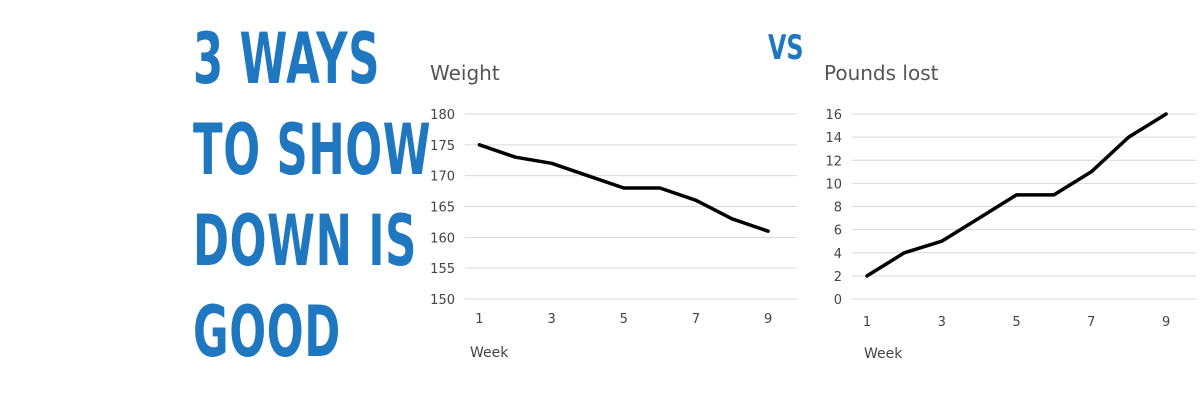  Describe the element at coordinates (833, 161) in the screenshot. I see `y-tick-label: 12` at that location.